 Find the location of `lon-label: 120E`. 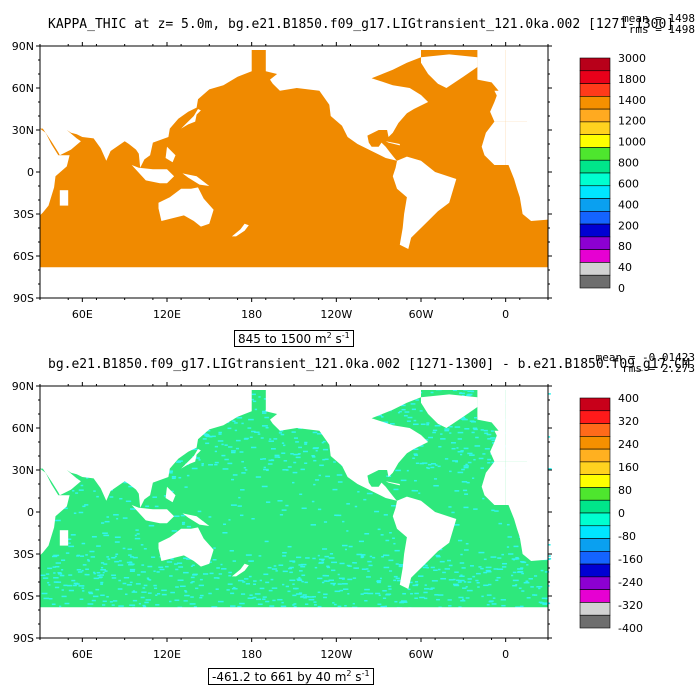

lon-label: 120E is located at coordinates (167, 654).